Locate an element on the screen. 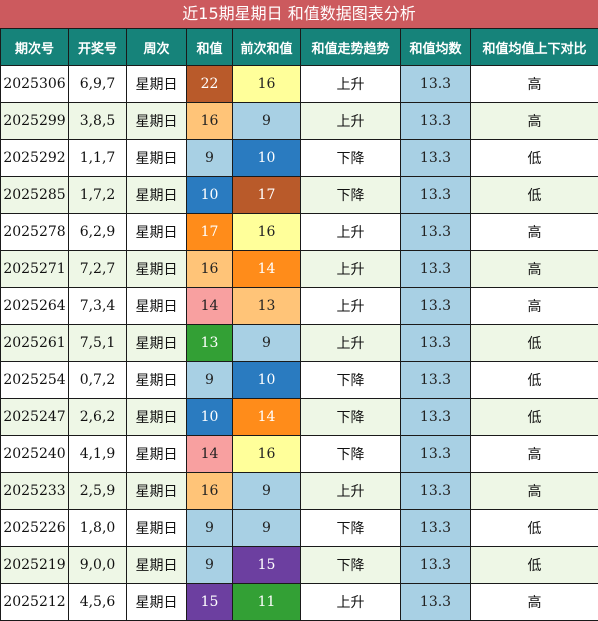 This screenshot has height=621, width=598. cell-period: 2025278 is located at coordinates (35, 232).